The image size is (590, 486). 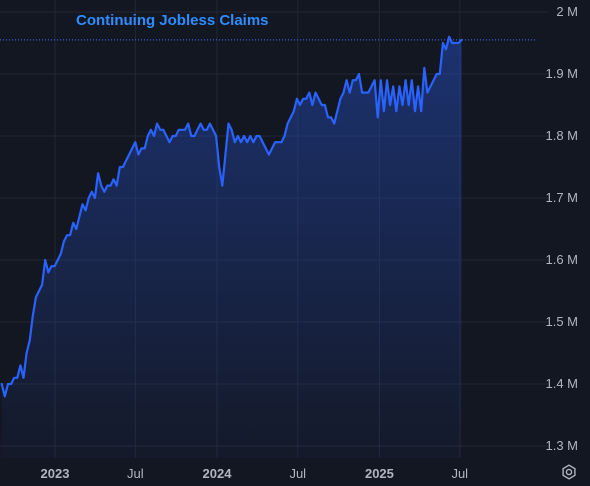 What do you see at coordinates (561, 259) in the screenshot?
I see `y-tick-label: 1.6 M` at bounding box center [561, 259].